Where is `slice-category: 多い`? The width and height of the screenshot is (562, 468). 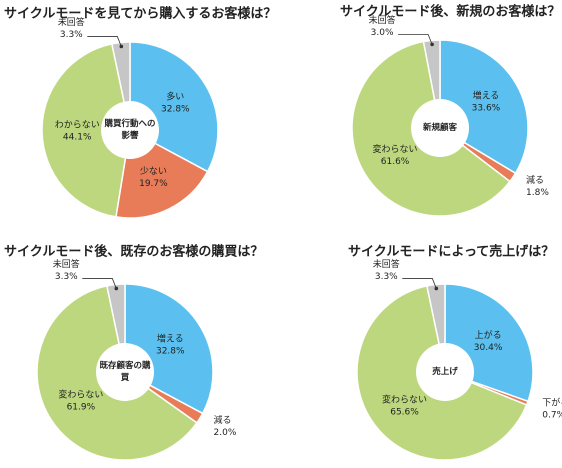 slice-category: 多い is located at coordinates (175, 96).